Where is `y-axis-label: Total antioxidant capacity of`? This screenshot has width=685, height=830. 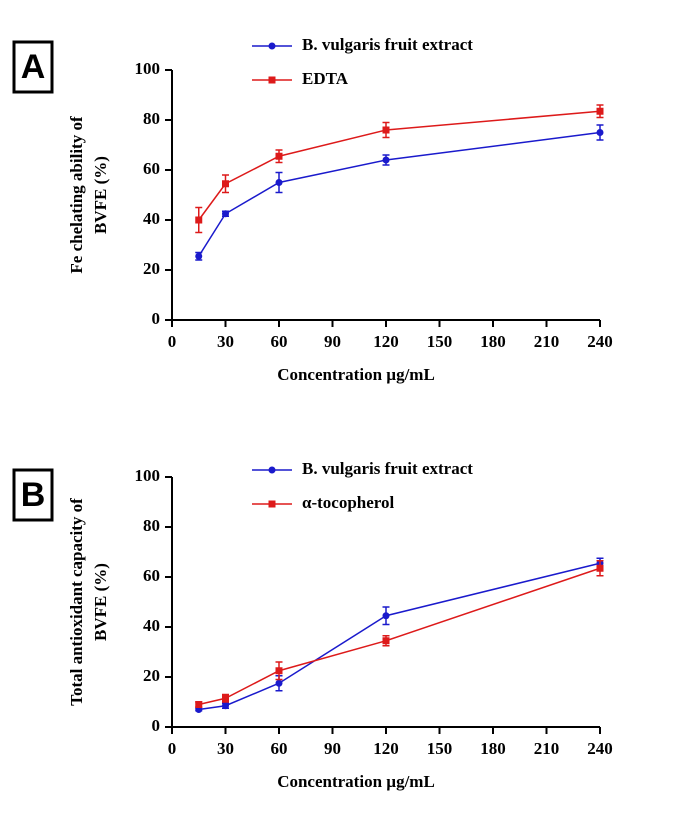 y-axis-label: Total antioxidant capacity of is located at coordinates (76, 602).